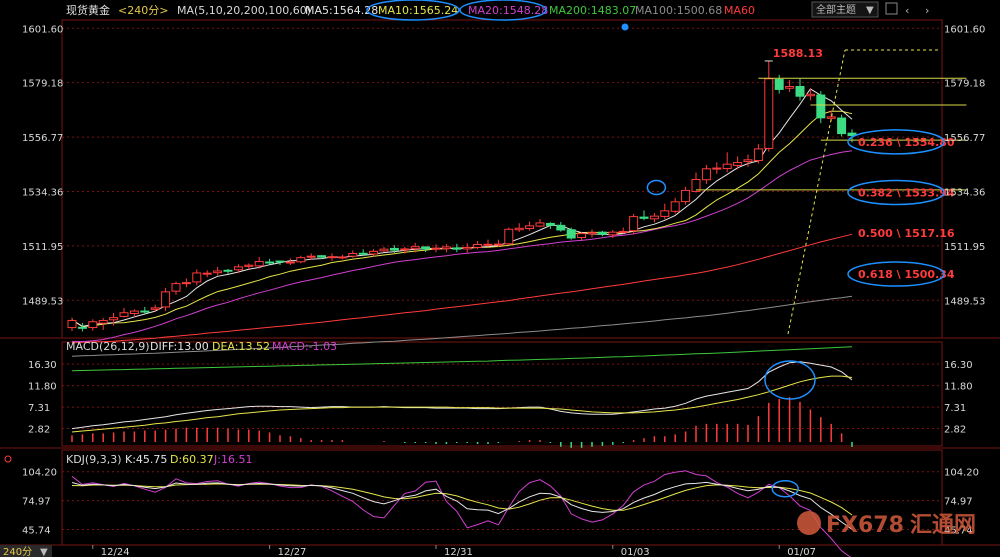  What do you see at coordinates (906, 233) in the screenshot?
I see `fib-level-label: 0.500 \ 1517.16` at bounding box center [906, 233].